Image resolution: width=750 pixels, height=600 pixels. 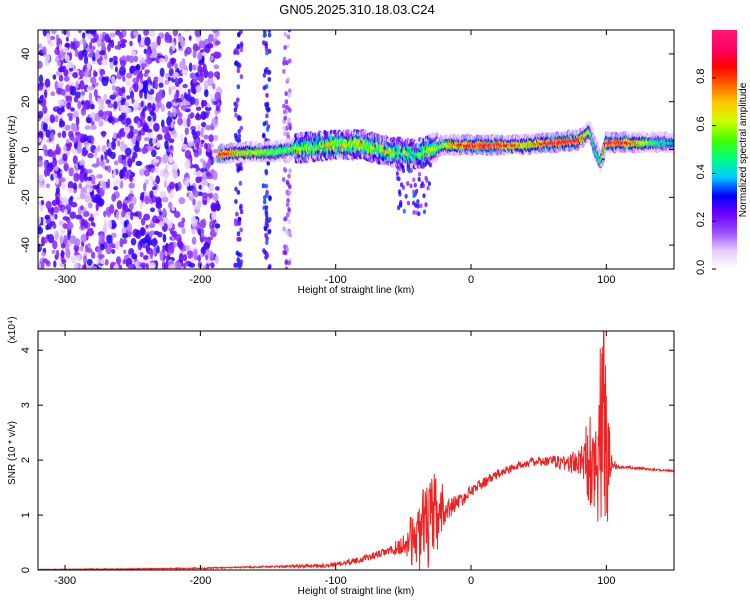 I want to click on figure-title: GN05.2025.310.18.03.C24, so click(x=356, y=9).